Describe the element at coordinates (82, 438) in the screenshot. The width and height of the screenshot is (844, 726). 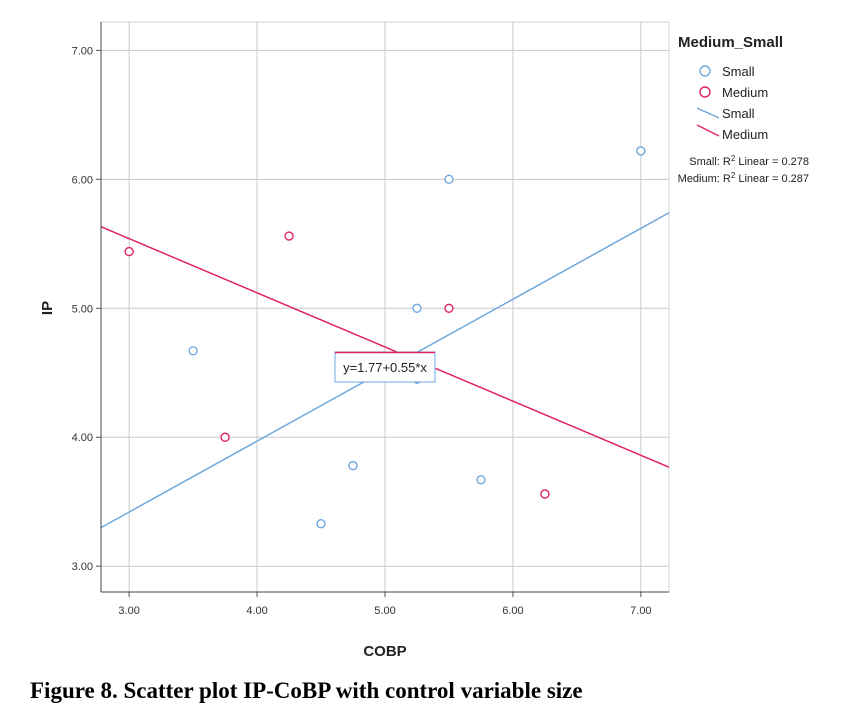
I see `y-tick-label: 4.00` at that location.